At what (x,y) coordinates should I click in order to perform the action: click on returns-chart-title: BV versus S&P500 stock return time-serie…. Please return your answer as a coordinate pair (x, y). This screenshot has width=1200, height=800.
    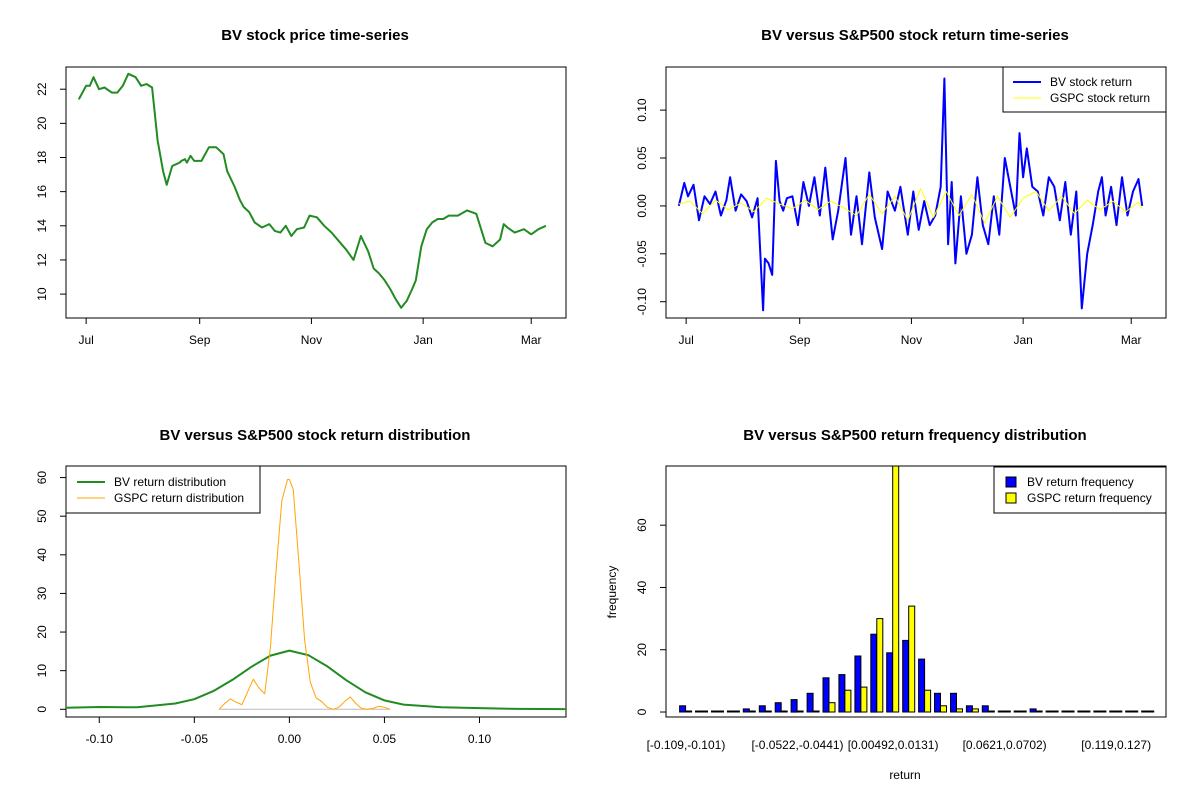
    Looking at the image, I should click on (915, 35).